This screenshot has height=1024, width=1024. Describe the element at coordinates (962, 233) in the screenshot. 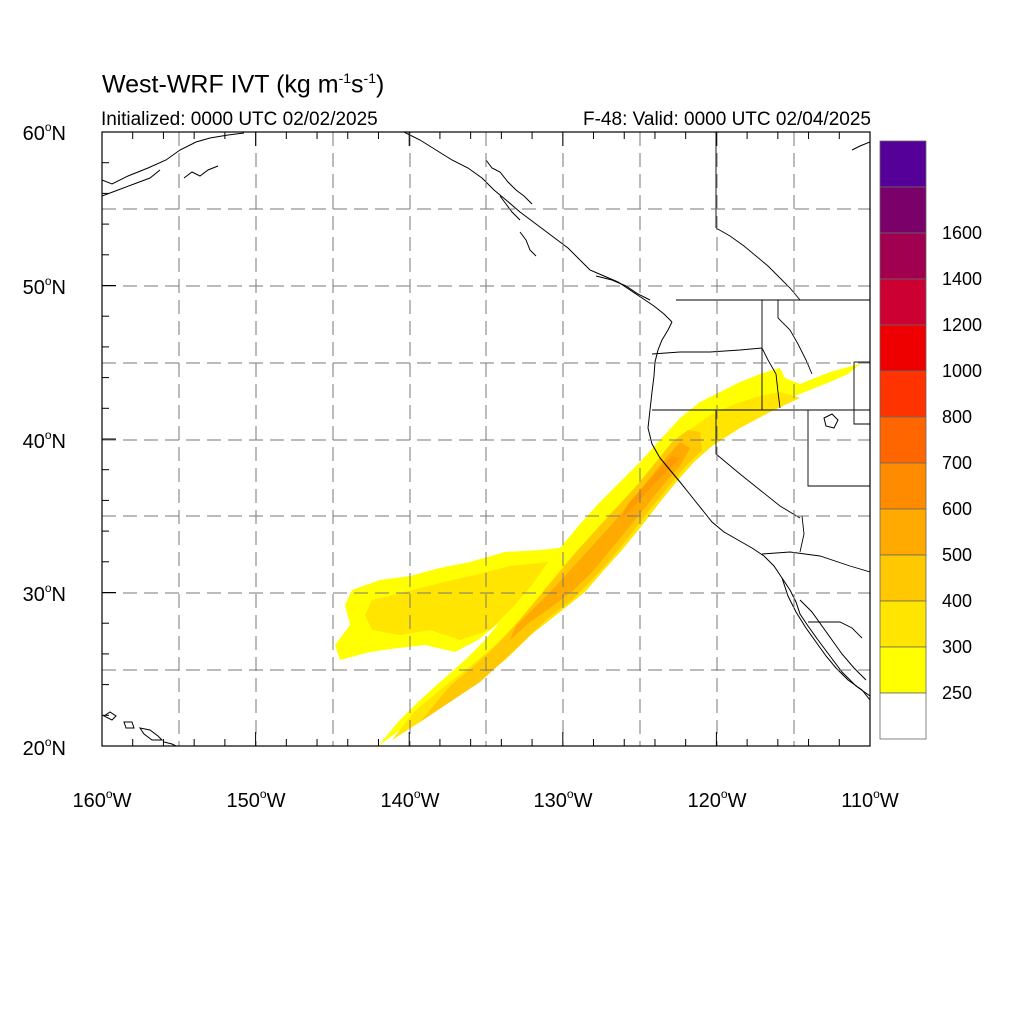

I see `colorbar-label: 1600` at that location.